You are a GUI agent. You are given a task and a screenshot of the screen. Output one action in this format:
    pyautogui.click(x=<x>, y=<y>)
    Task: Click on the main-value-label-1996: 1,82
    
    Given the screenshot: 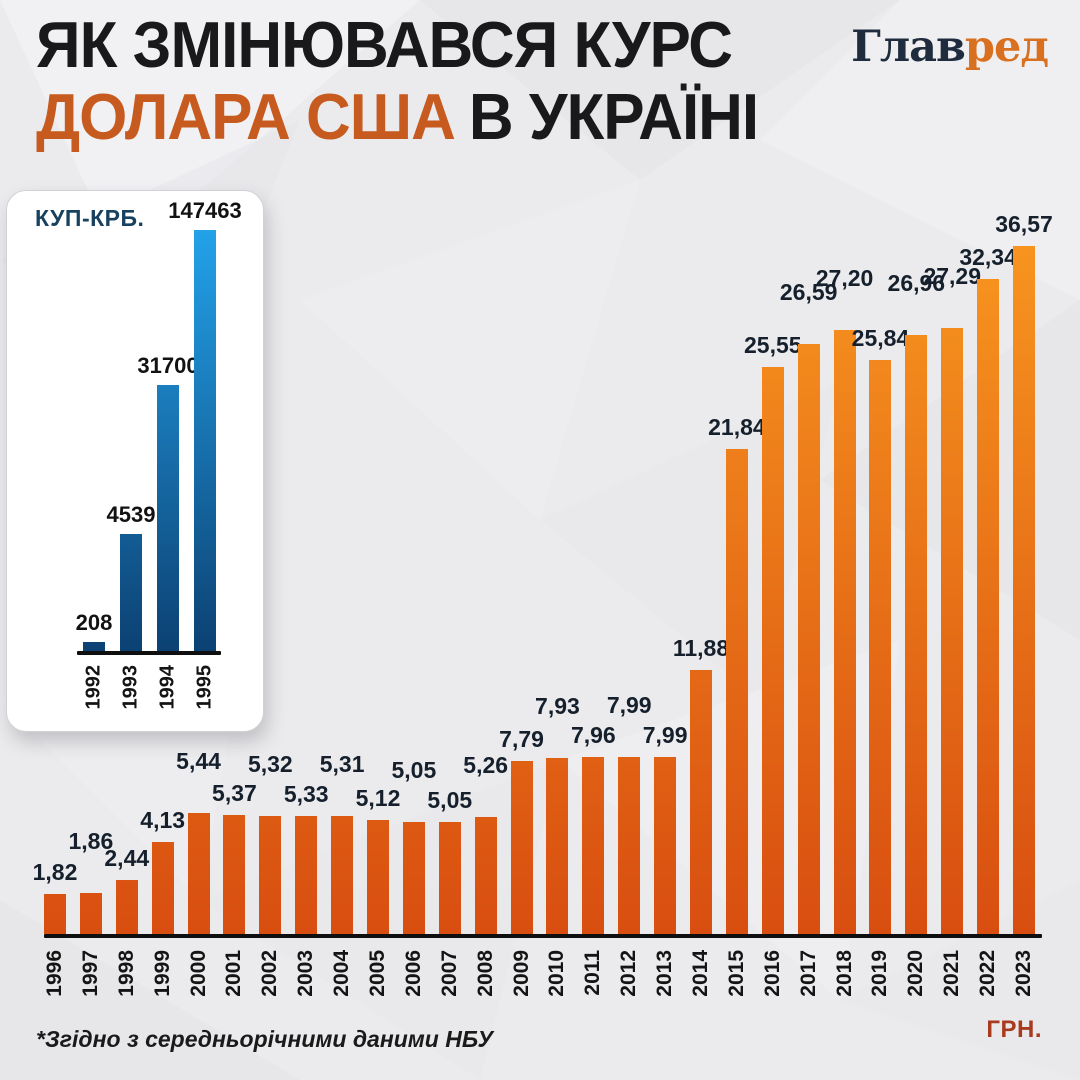 What is the action you would take?
    pyautogui.click(x=55, y=872)
    